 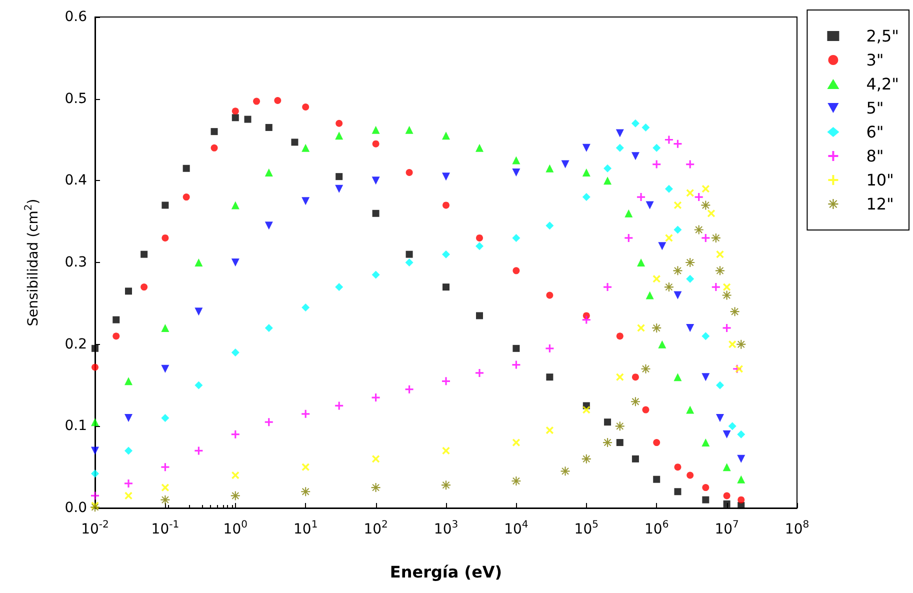 What do you see at coordinates (880, 180) in the screenshot?
I see `legend-label: 10"` at bounding box center [880, 180].